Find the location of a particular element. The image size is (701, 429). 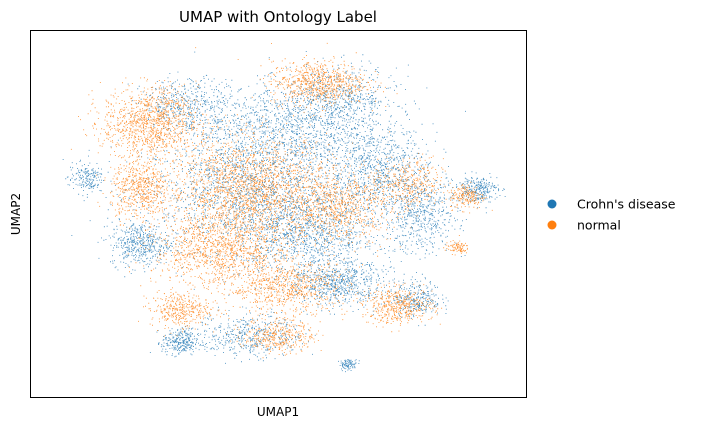

legend-label-crohns: Crohn's disease is located at coordinates (626, 204).